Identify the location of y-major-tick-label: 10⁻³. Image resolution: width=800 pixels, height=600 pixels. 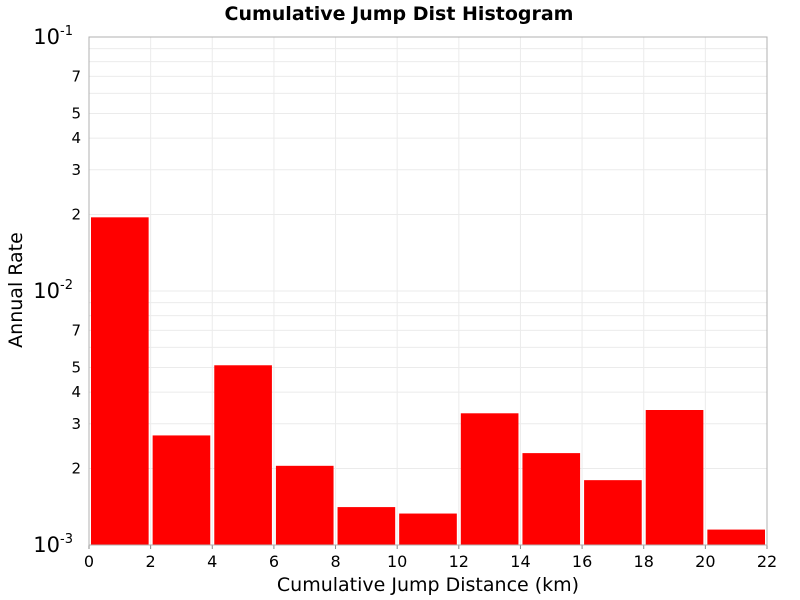
(53, 544).